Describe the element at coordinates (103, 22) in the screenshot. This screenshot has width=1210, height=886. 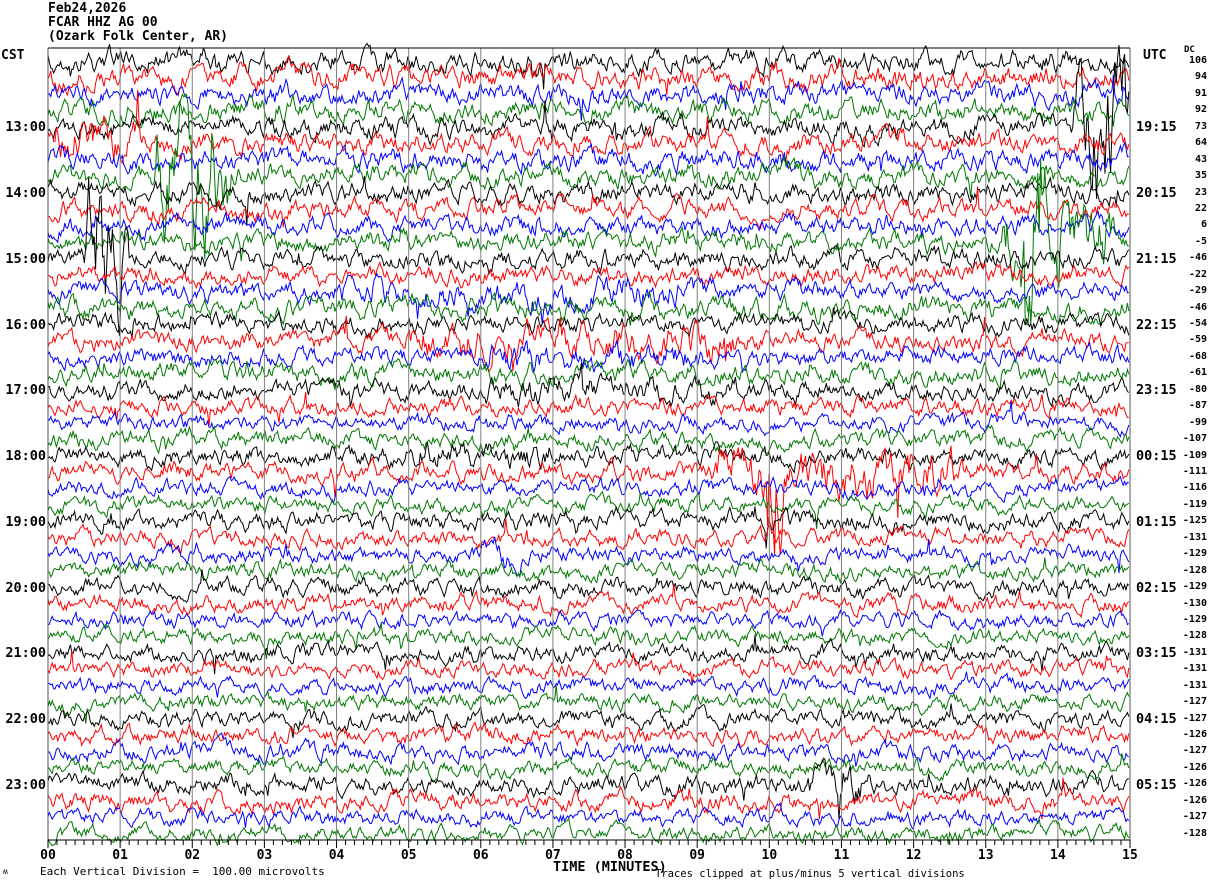
I see `header-station-code: FCAR HHZ AG 00` at that location.